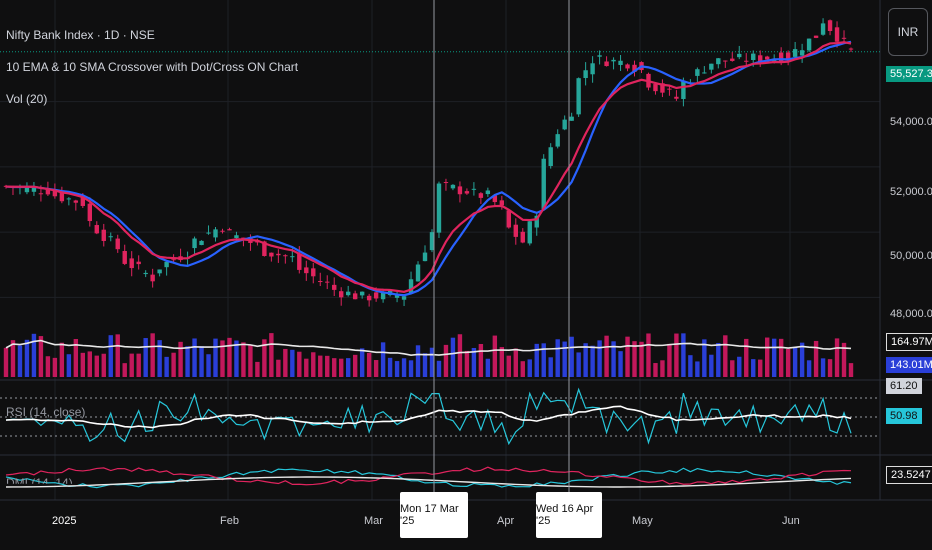 Image resolution: width=932 pixels, height=550 pixels. What do you see at coordinates (908, 32) in the screenshot?
I see `currency-button: INR` at bounding box center [908, 32].